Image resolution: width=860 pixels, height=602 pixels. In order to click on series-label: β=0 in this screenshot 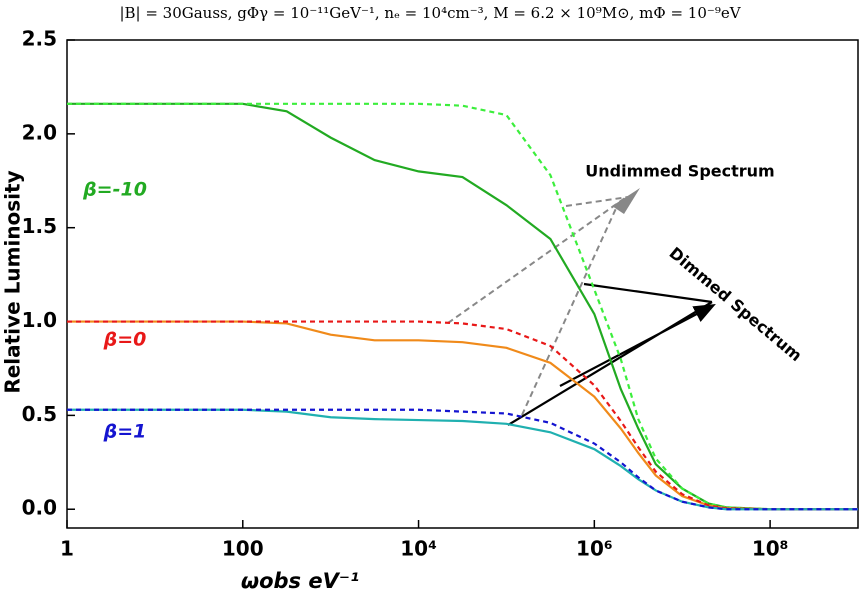, I will do `click(125, 340)`.